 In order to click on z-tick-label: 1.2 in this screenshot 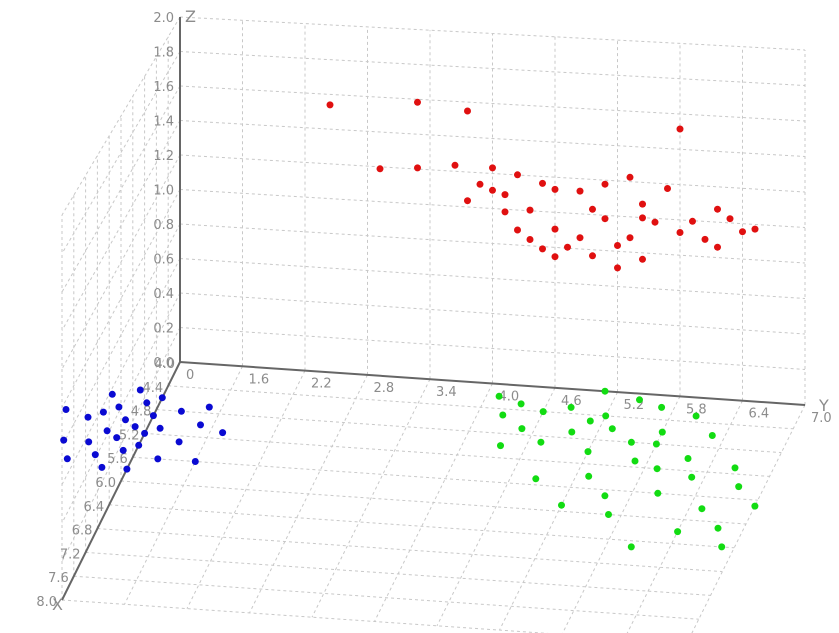, I will do `click(163, 156)`.